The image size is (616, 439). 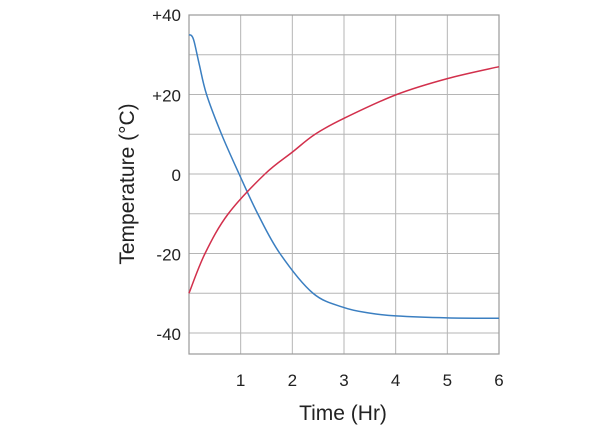 I want to click on y-tick-labels: +40 +20 0 -20 -40, so click(x=166, y=175).